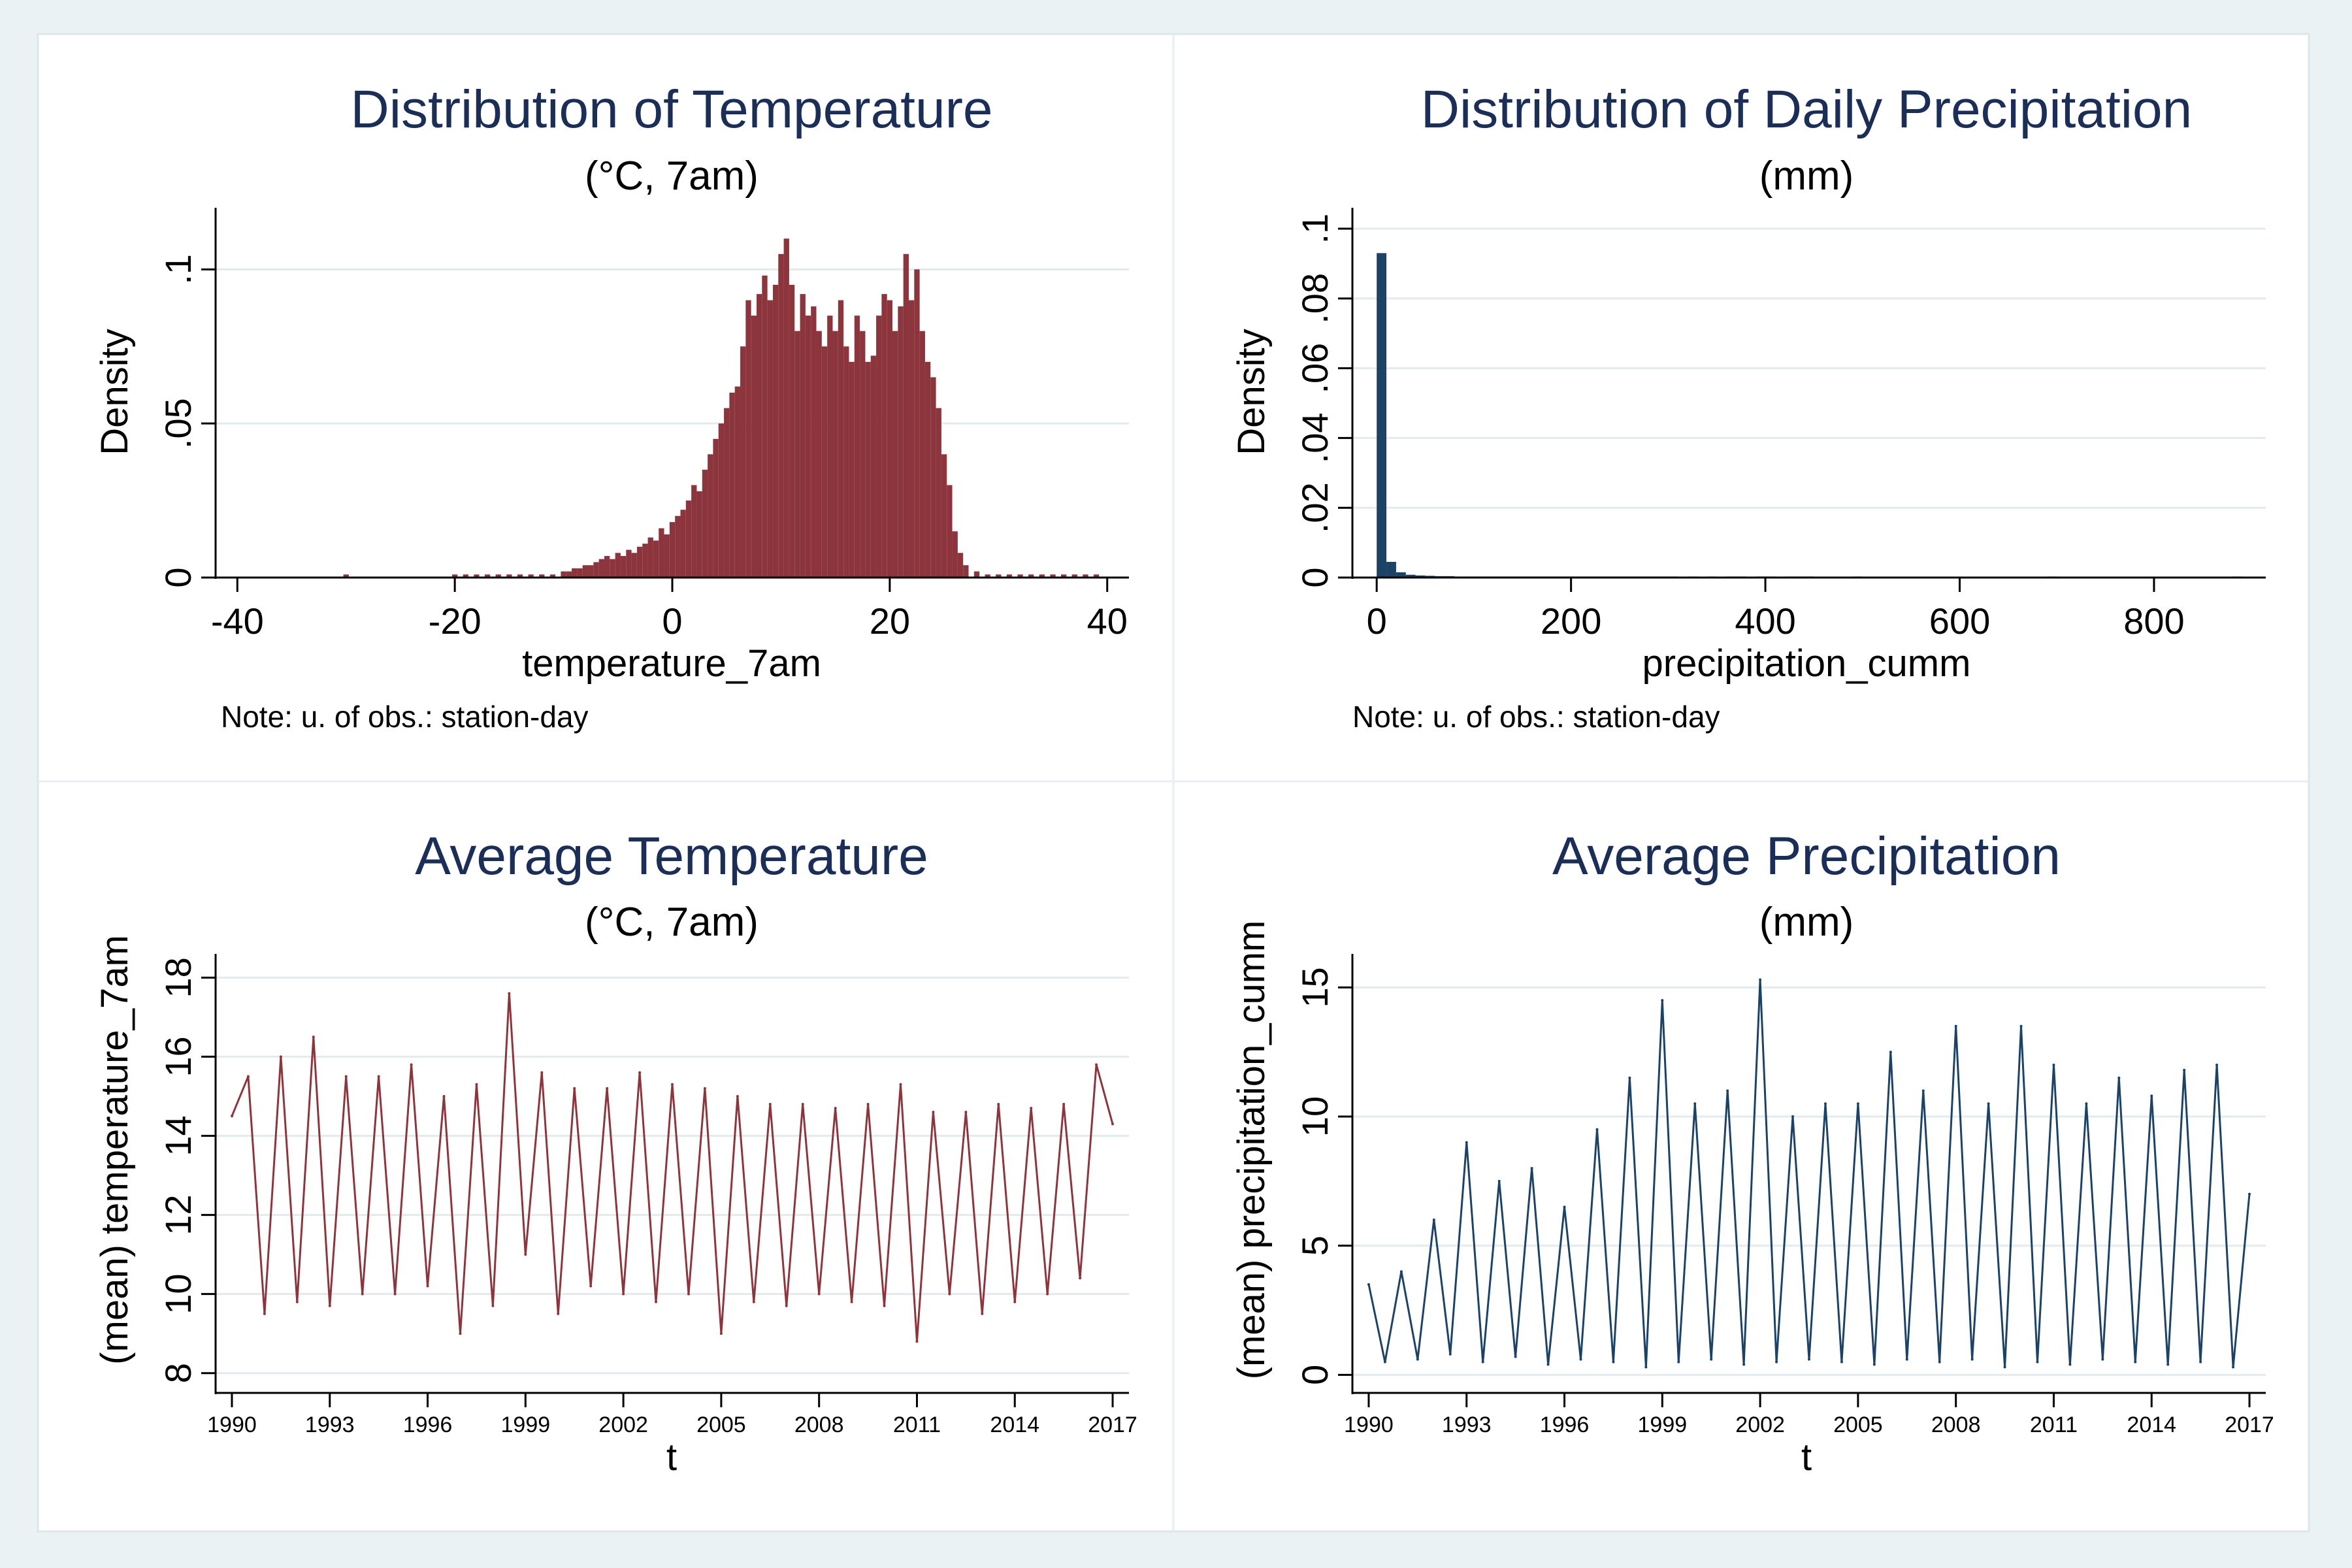 The width and height of the screenshot is (2352, 1568). What do you see at coordinates (1806, 663) in the screenshot?
I see `x-axis-label: precipitation_cumm` at bounding box center [1806, 663].